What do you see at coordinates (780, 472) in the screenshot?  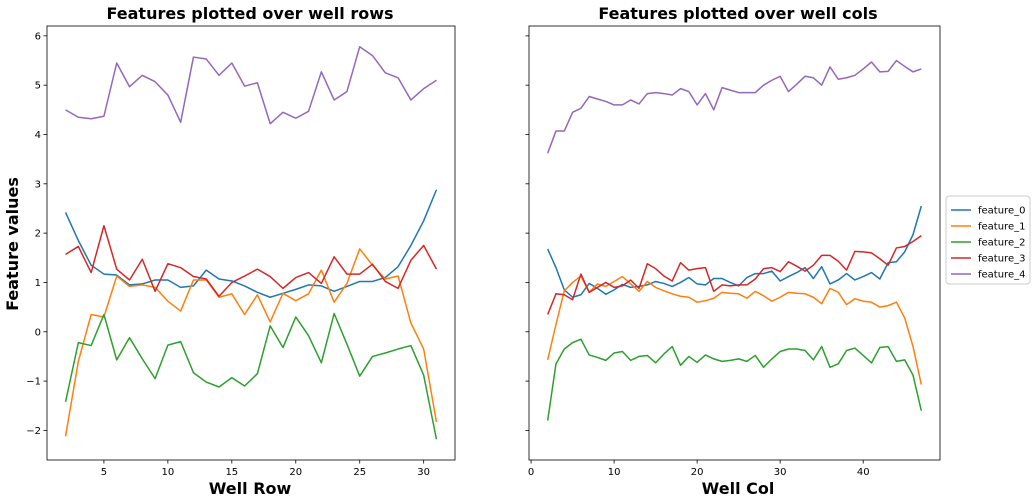 I see `cols-x-tick-label: 30` at bounding box center [780, 472].